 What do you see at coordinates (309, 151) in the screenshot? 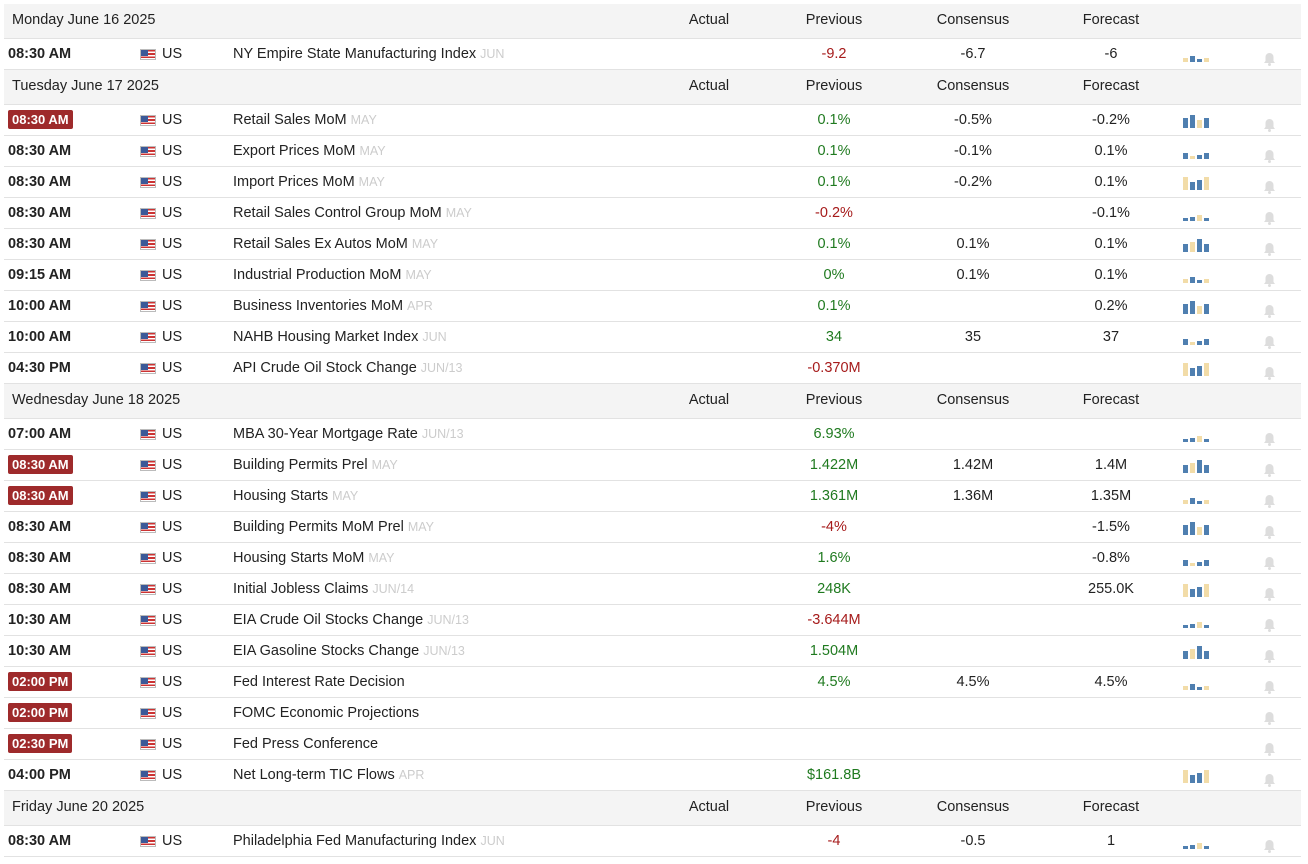
I see `event-name: Export Prices MoM MAY` at bounding box center [309, 151].